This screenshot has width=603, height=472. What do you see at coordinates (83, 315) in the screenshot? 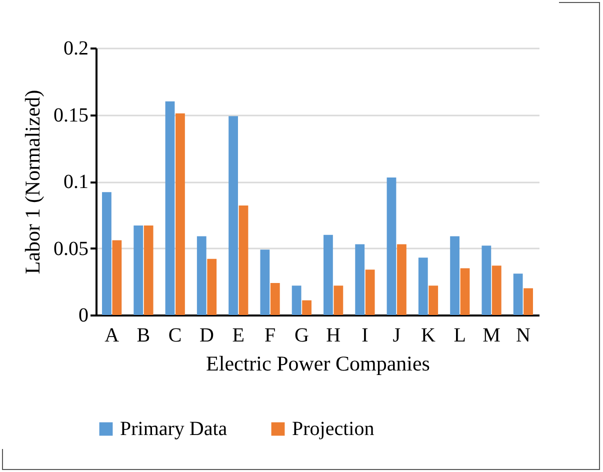
I see `y-tick-label: 0` at bounding box center [83, 315].